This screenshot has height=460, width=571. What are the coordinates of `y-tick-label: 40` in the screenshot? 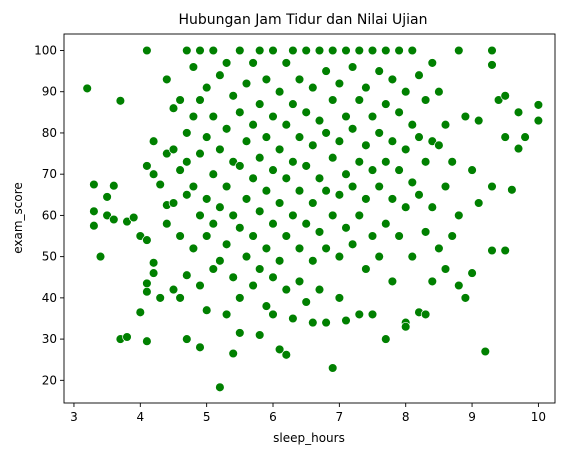 It's located at (49, 298).